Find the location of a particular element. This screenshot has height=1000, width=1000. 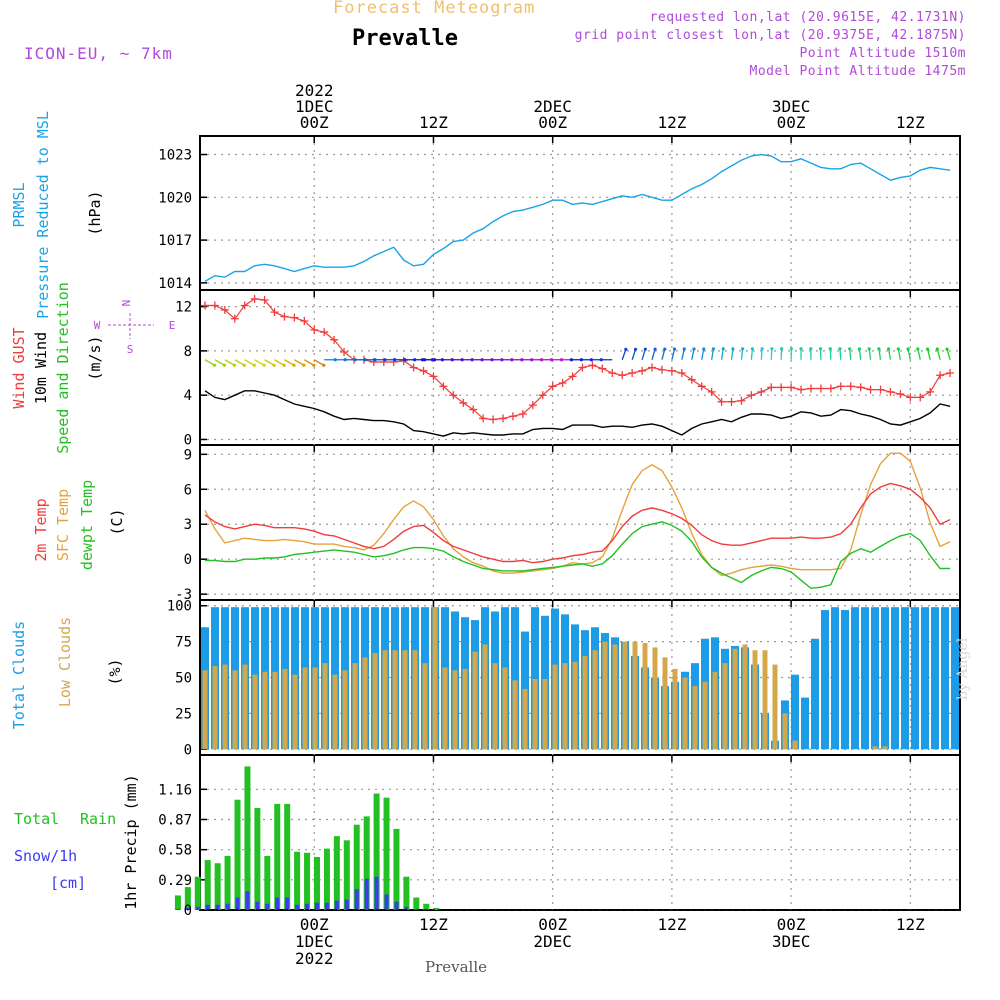

y-tick-label: 0.29 is located at coordinates (175, 881).